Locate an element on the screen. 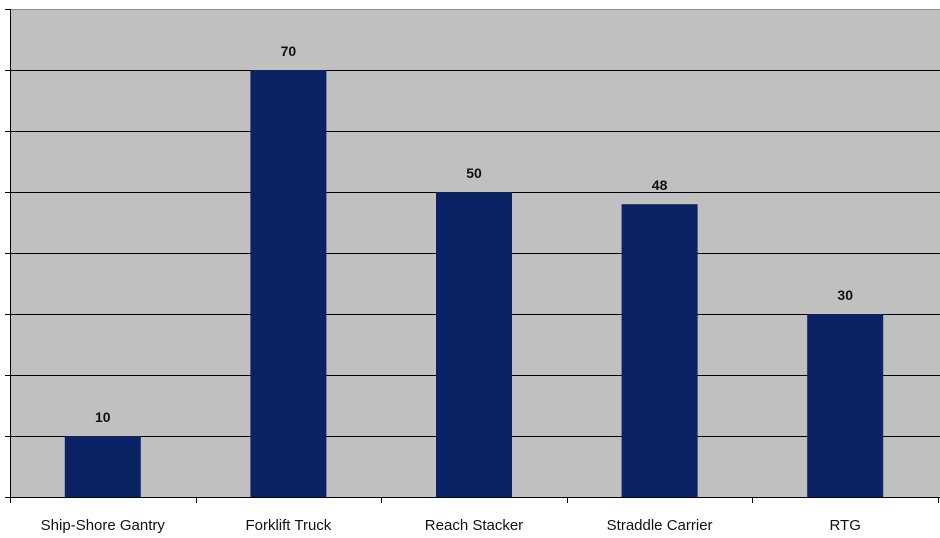 The image size is (940, 538). data-label: 48 is located at coordinates (660, 185).